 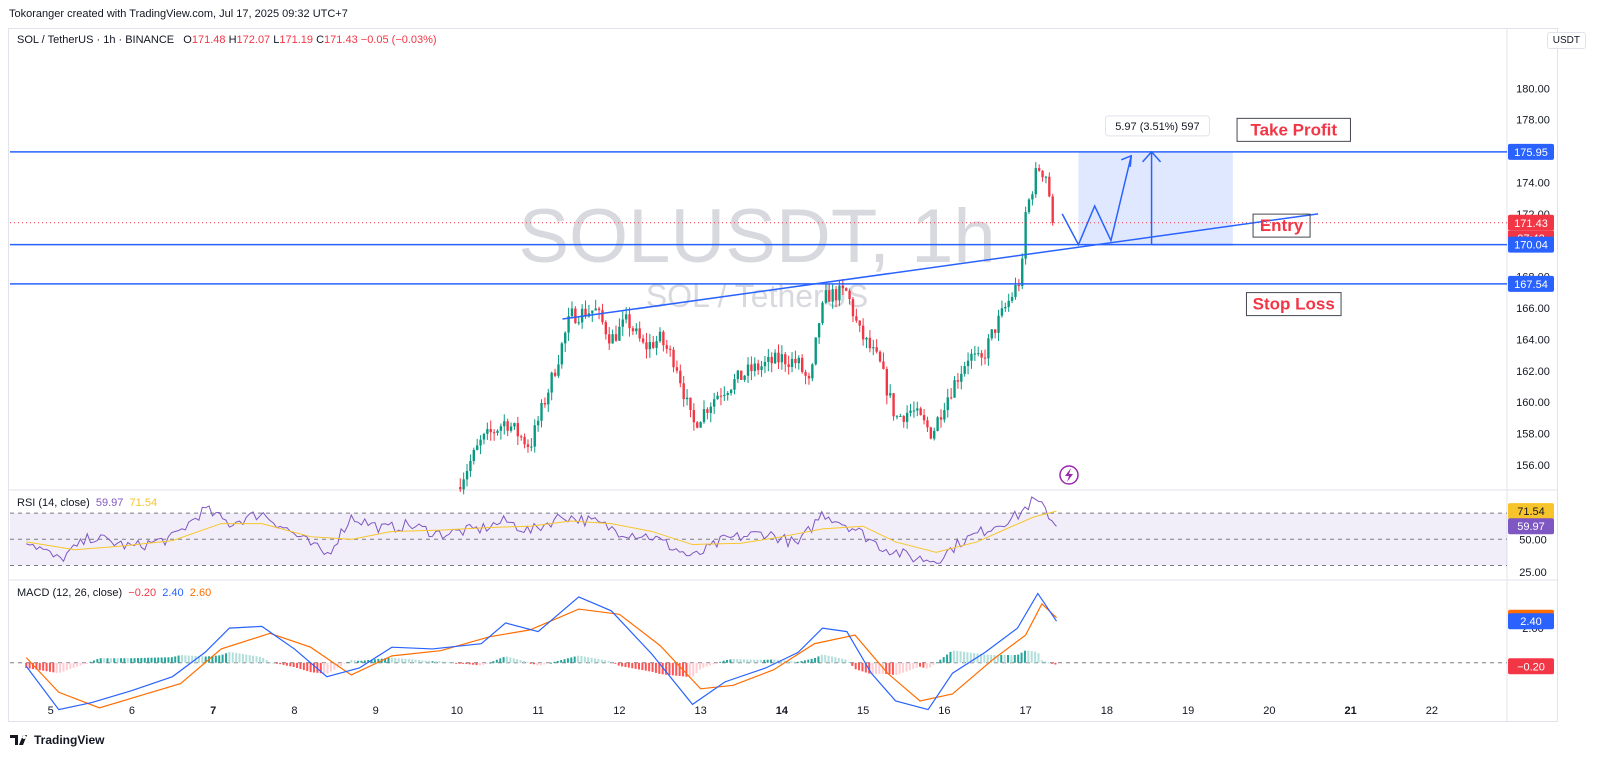 What do you see at coordinates (1566, 40) in the screenshot?
I see `currency-button: USDT` at bounding box center [1566, 40].